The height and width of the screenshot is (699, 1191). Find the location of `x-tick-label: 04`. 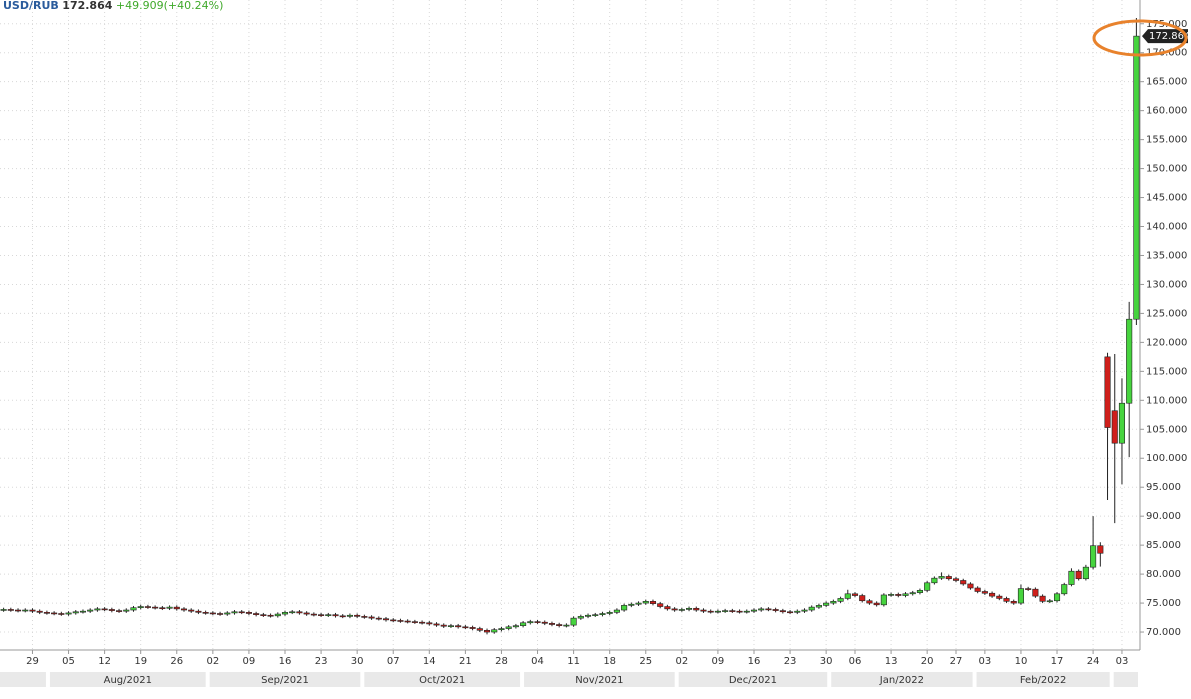

x-tick-label: 04 is located at coordinates (537, 661).